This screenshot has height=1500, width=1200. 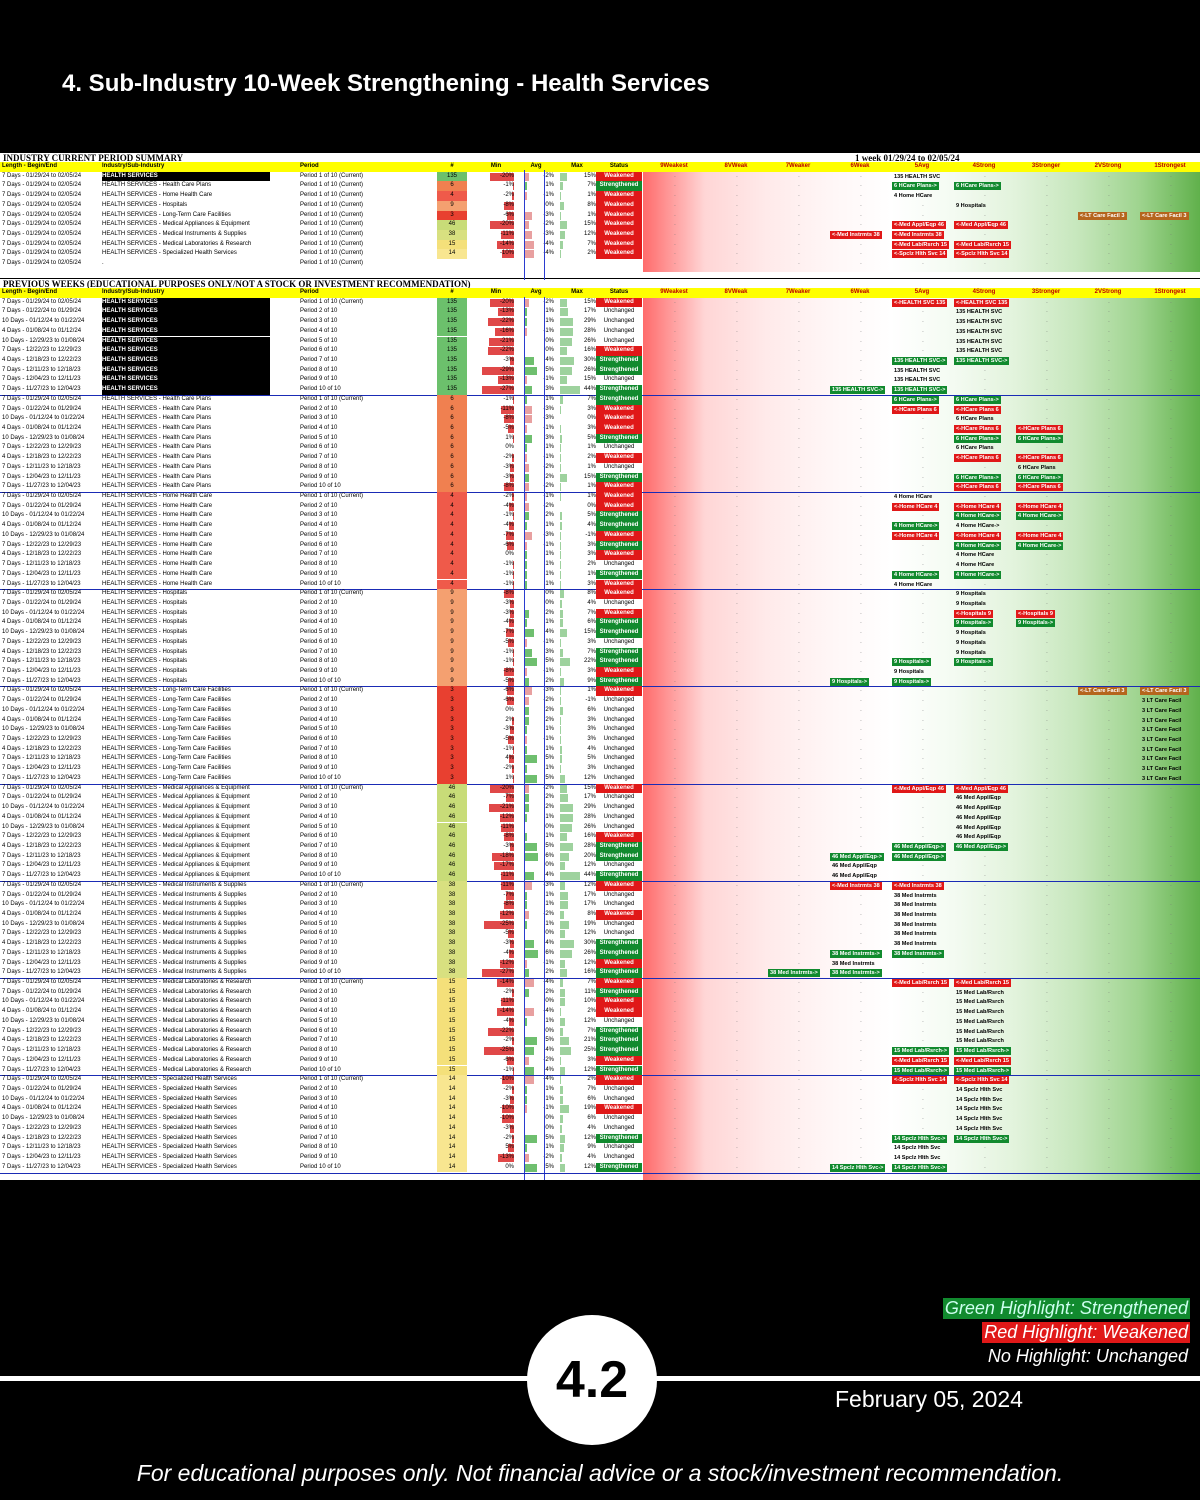 I want to click on period-cell: Period 5 of 10, so click(x=319, y=632).